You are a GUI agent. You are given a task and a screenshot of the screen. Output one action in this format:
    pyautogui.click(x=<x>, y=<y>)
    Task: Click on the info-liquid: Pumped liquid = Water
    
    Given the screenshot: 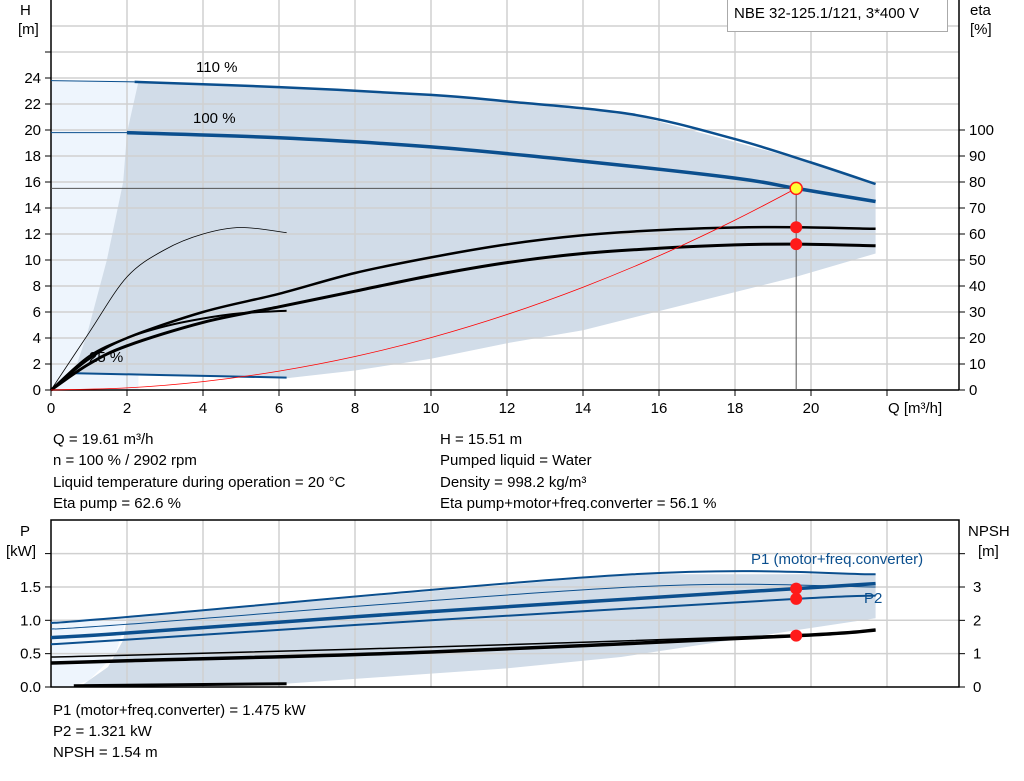 What is the action you would take?
    pyautogui.click(x=516, y=460)
    